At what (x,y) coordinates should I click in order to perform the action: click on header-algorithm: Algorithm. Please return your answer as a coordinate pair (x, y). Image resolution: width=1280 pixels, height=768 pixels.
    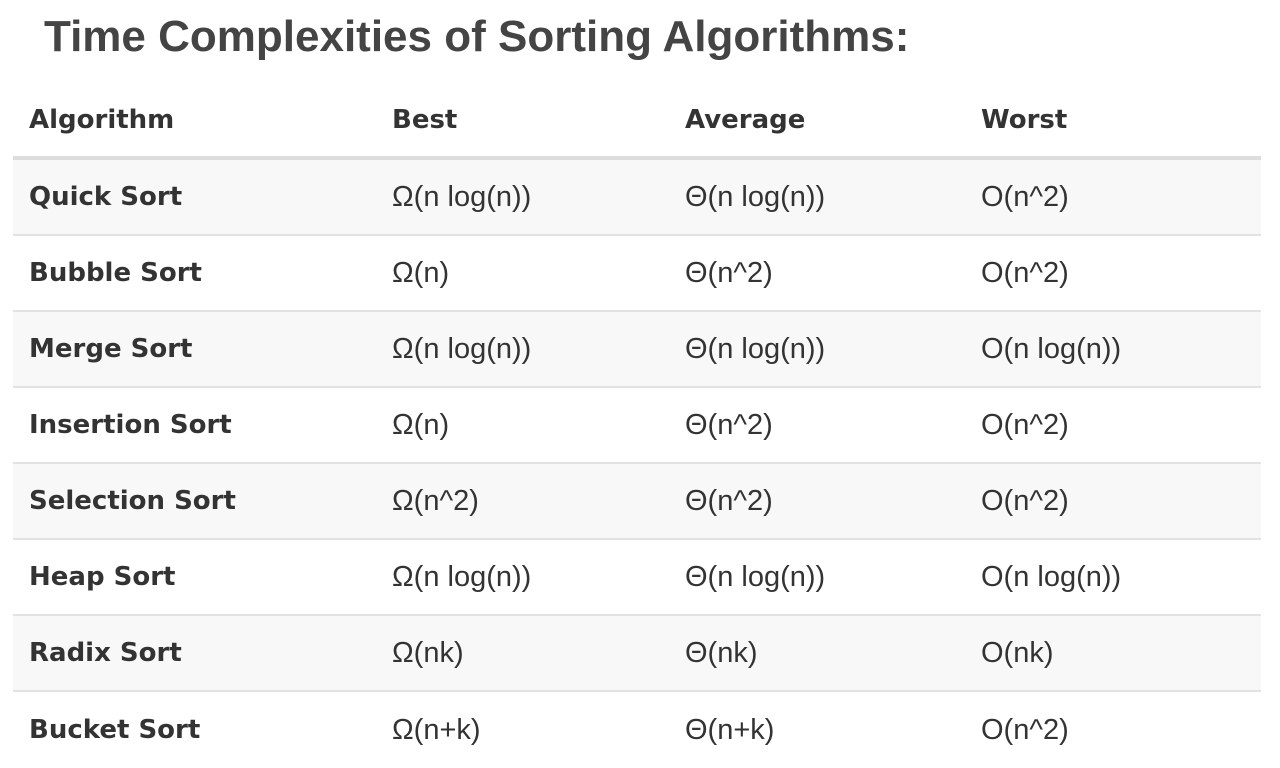
    Looking at the image, I should click on (102, 120).